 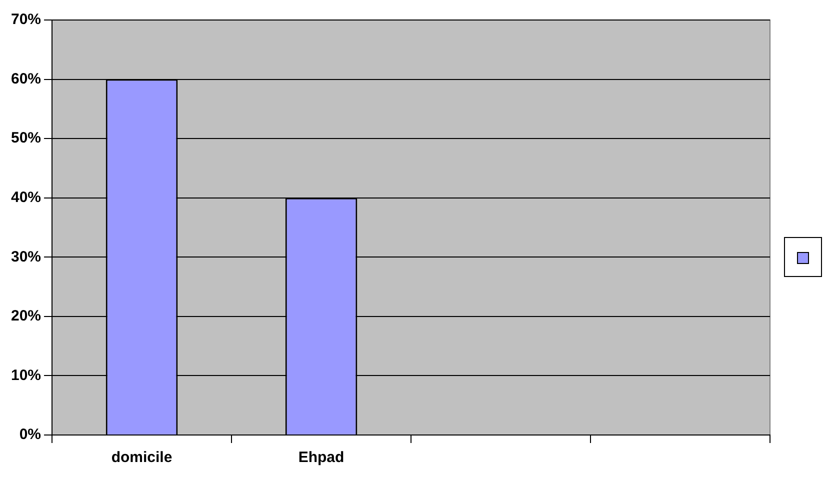 What do you see at coordinates (141, 457) in the screenshot?
I see `x-tick-label: domicile` at bounding box center [141, 457].